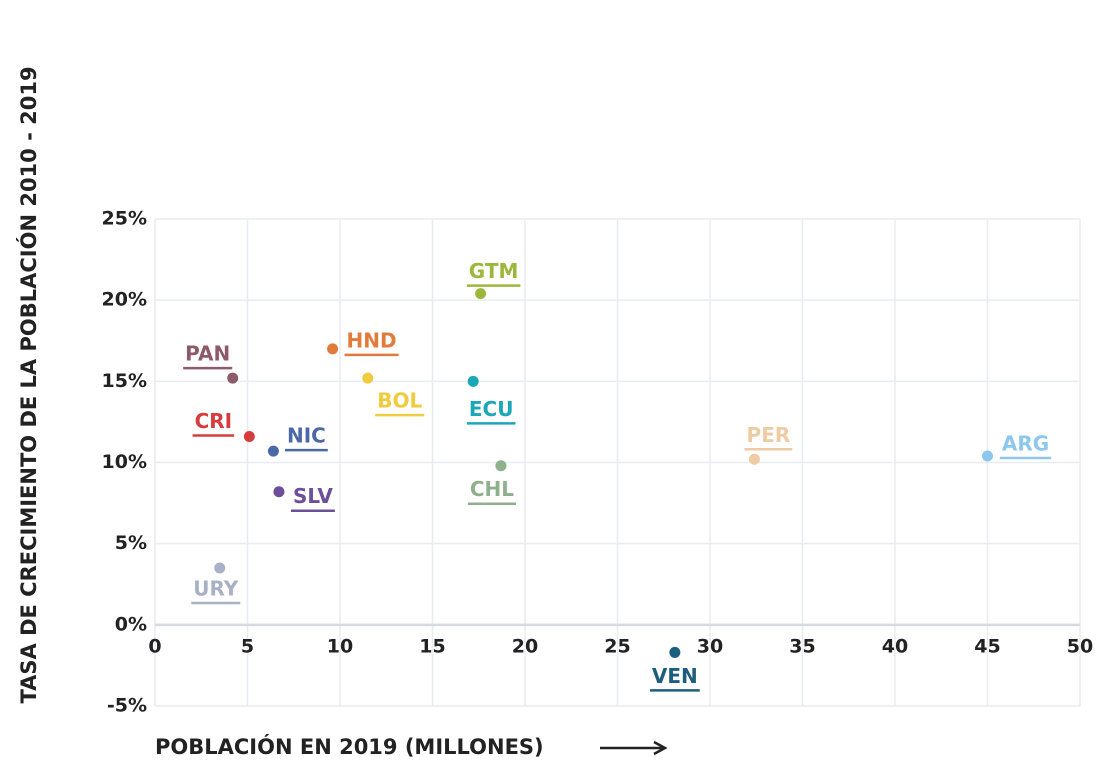  What do you see at coordinates (340, 646) in the screenshot?
I see `x-tick-label: 10` at bounding box center [340, 646].